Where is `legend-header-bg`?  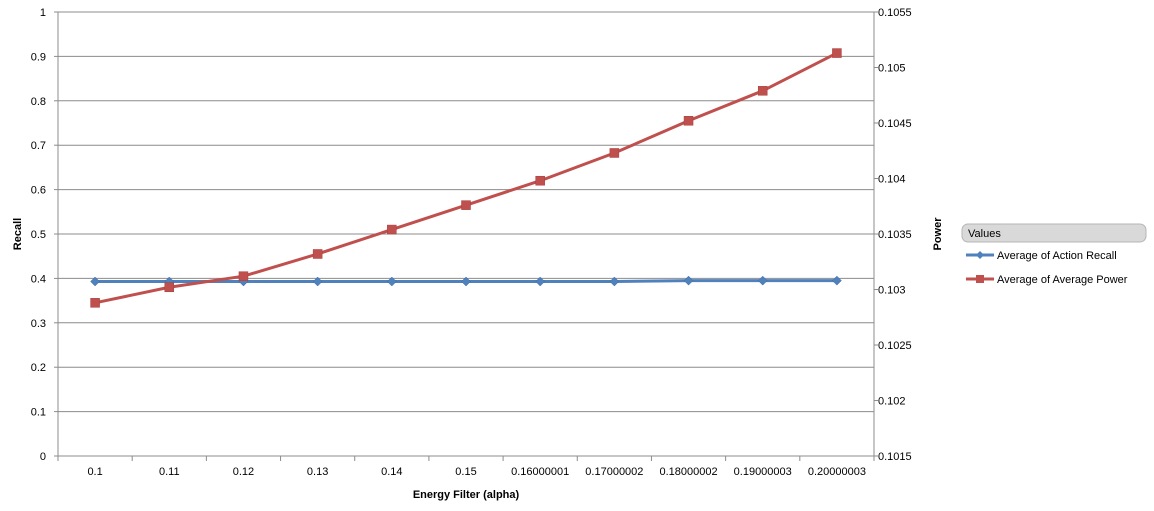
legend-header-bg is located at coordinates (1054, 233).